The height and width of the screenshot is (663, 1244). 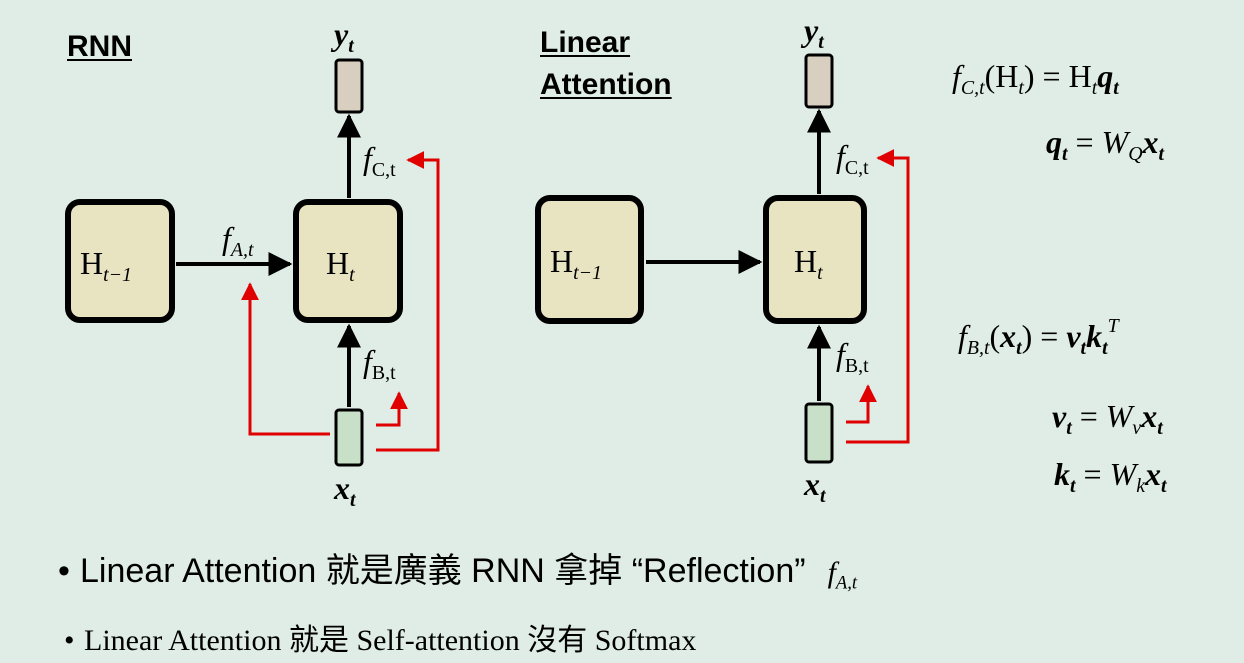 What do you see at coordinates (814, 32) in the screenshot?
I see `linear-output-label: yt` at bounding box center [814, 32].